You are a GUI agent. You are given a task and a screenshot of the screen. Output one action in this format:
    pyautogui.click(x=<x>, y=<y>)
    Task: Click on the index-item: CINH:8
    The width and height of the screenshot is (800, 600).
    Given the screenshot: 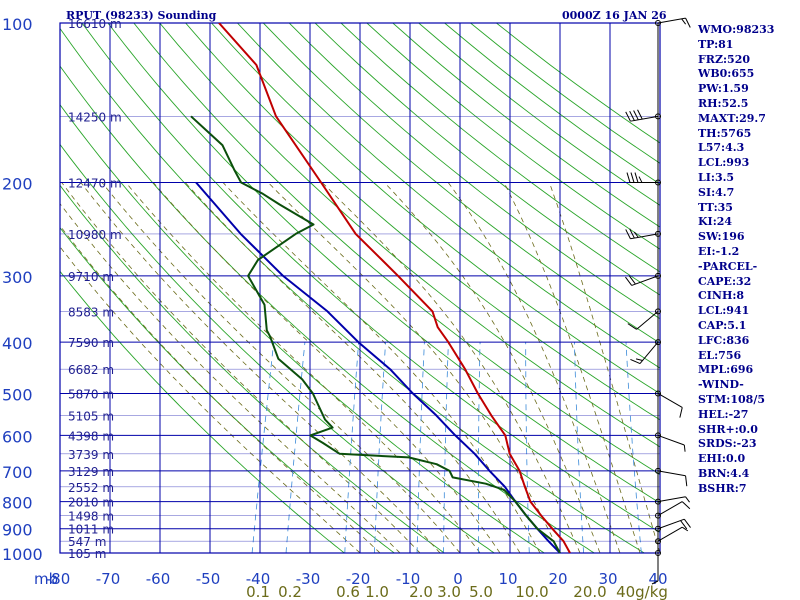 What is the action you would take?
    pyautogui.click(x=721, y=296)
    